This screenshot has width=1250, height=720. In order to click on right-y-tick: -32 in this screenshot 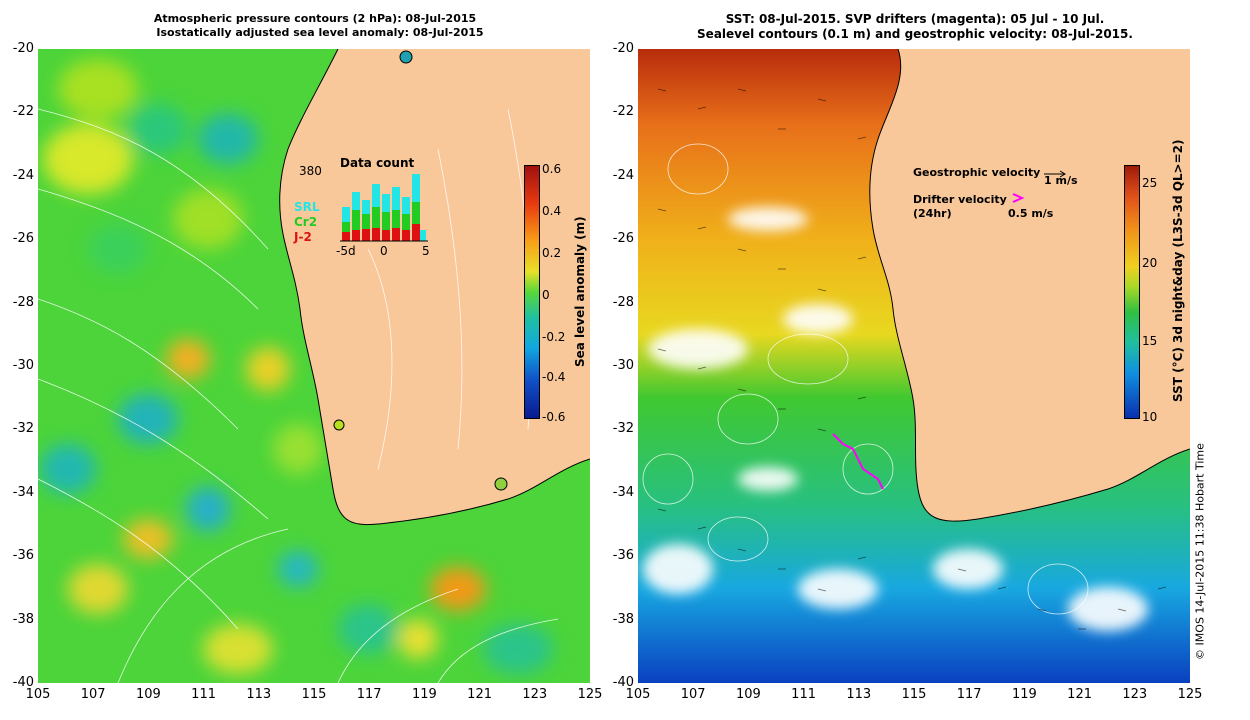, I will do `click(623, 429)`.